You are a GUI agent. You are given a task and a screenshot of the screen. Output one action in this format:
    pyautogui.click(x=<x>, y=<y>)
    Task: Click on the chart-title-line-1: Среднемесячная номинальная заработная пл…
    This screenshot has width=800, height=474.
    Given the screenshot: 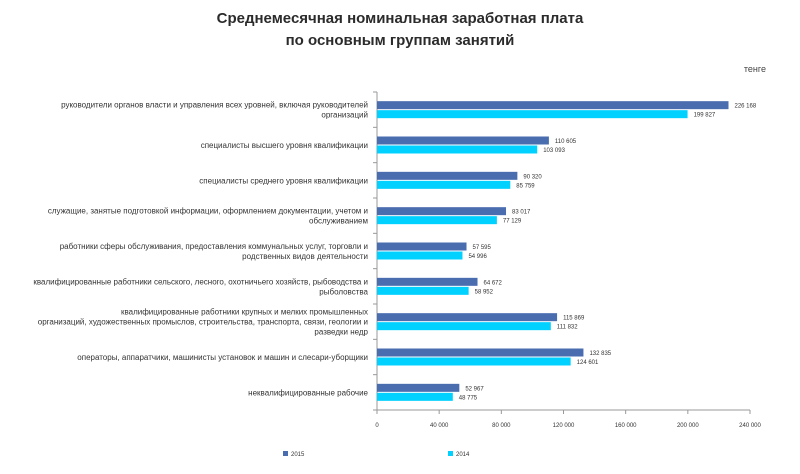 What is the action you would take?
    pyautogui.click(x=400, y=18)
    